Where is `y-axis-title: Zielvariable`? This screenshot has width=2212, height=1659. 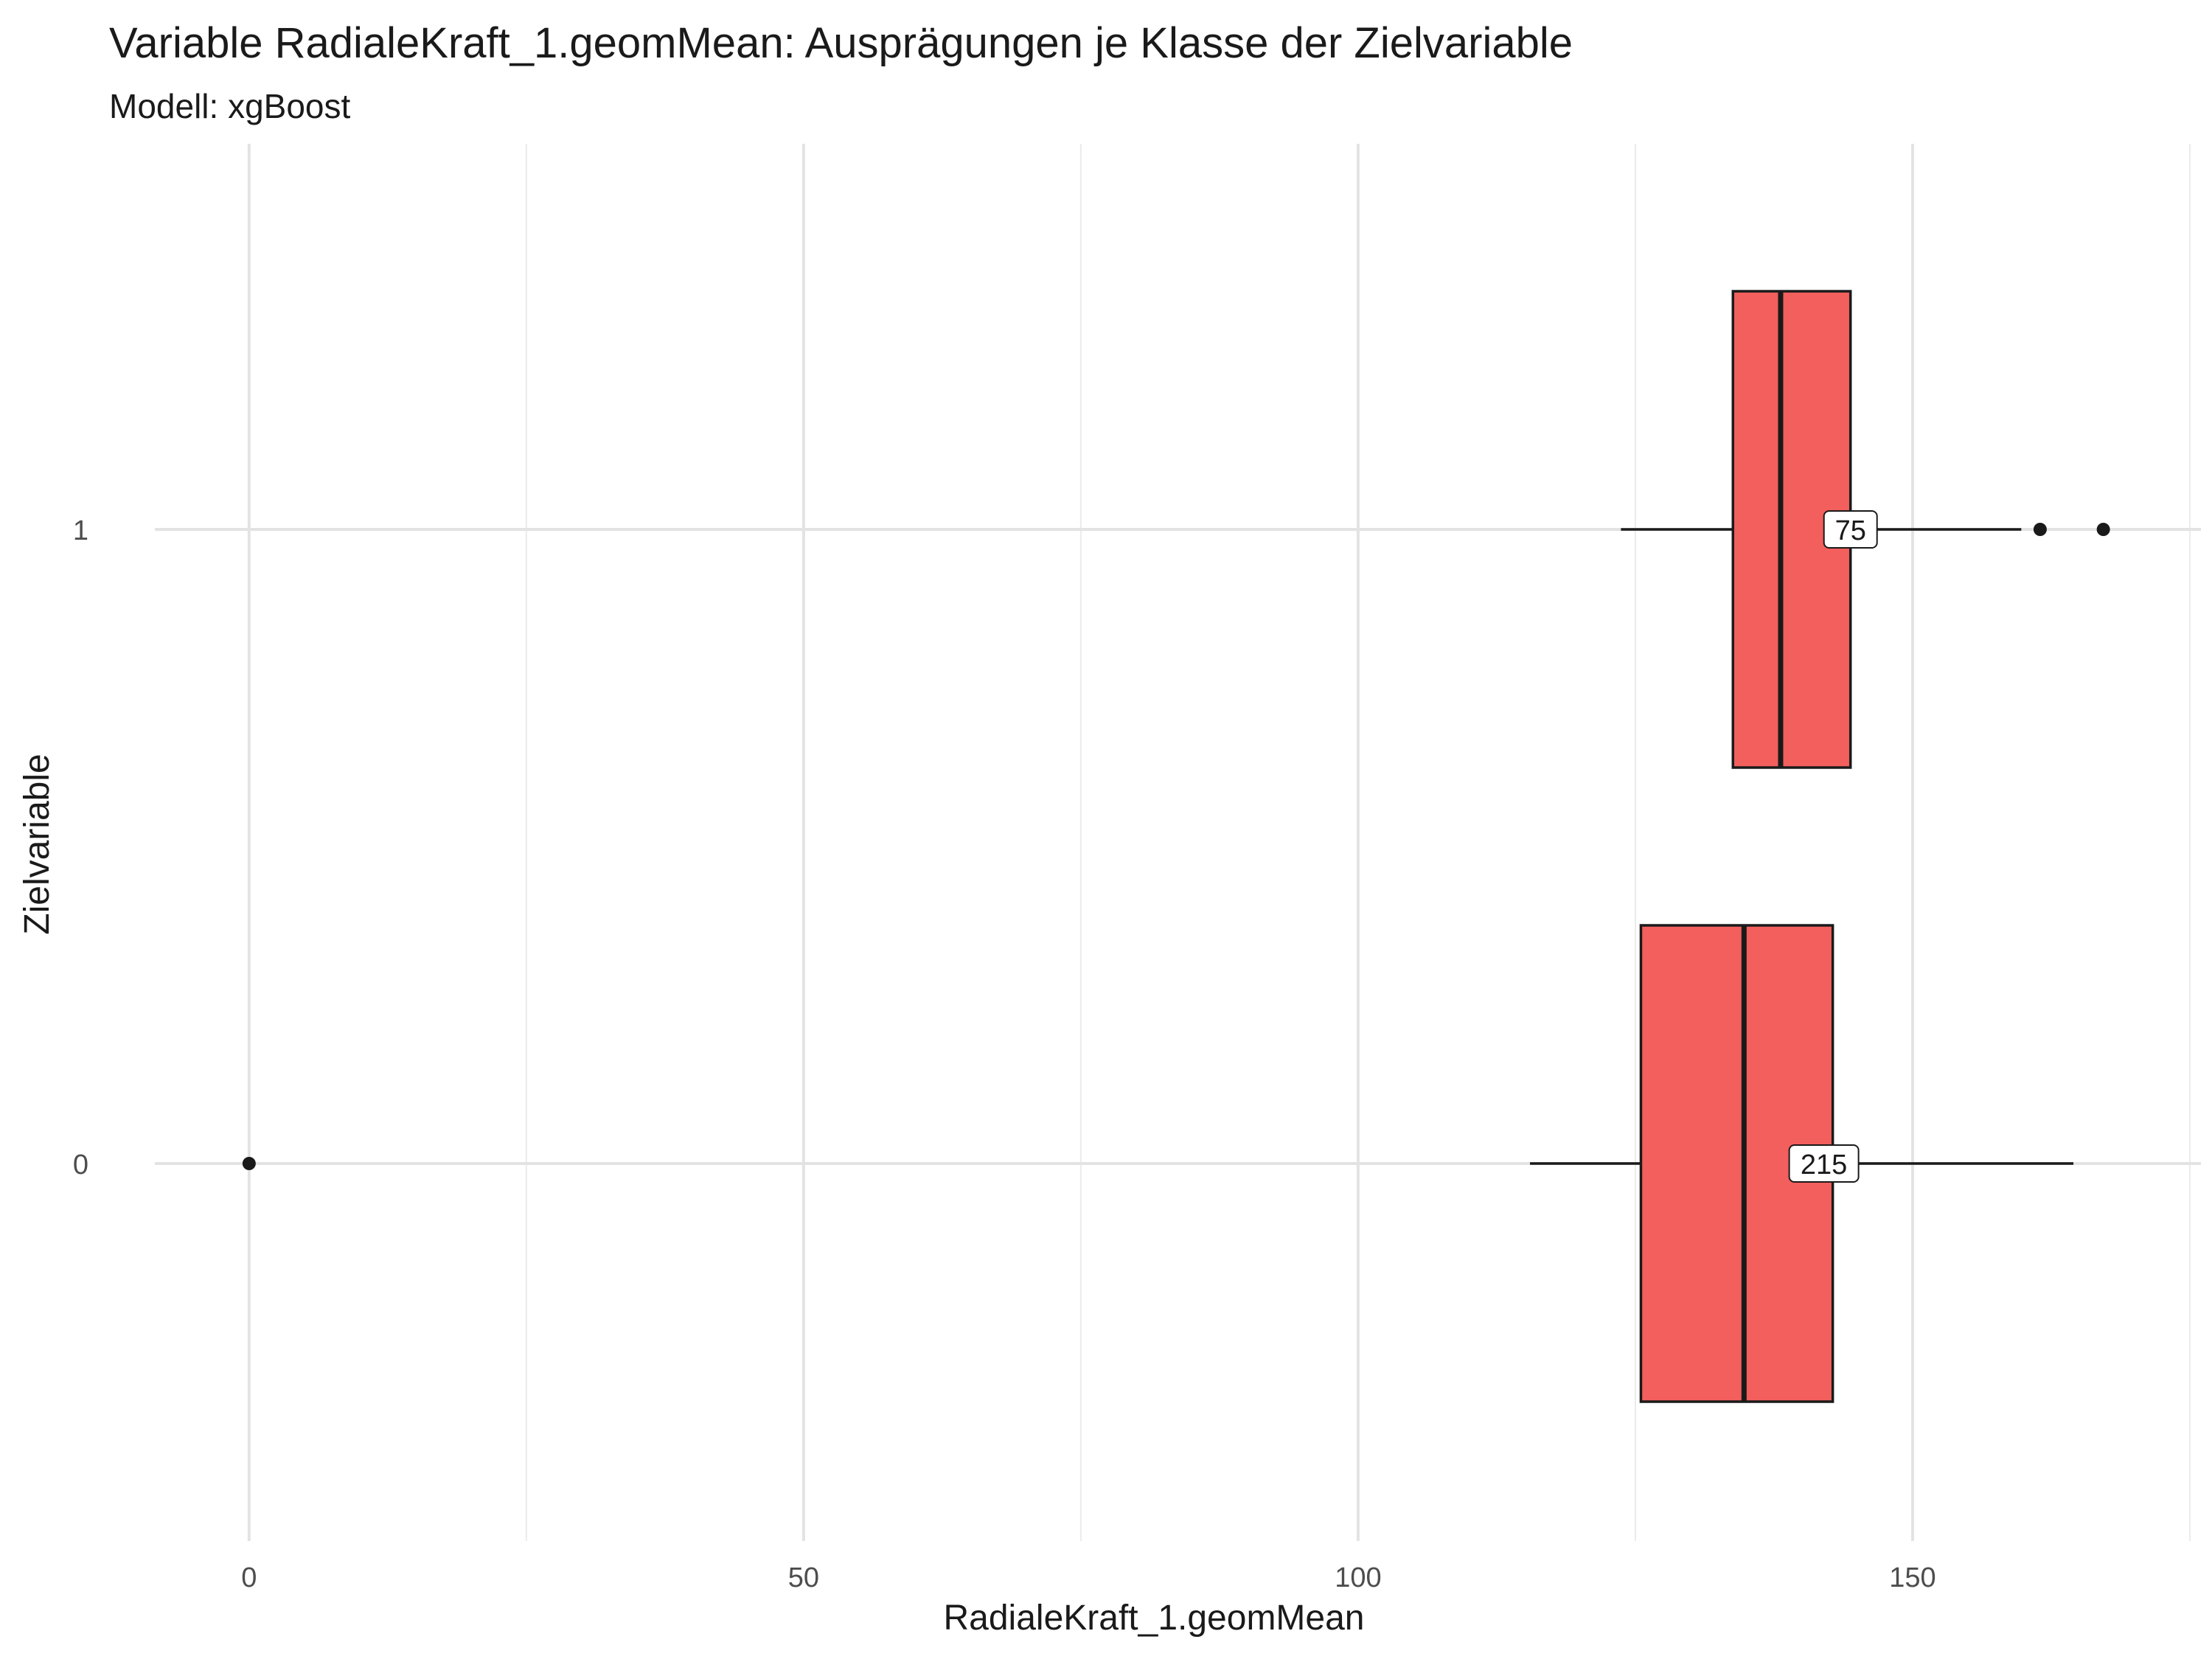 y-axis-title: Zielvariable is located at coordinates (37, 844).